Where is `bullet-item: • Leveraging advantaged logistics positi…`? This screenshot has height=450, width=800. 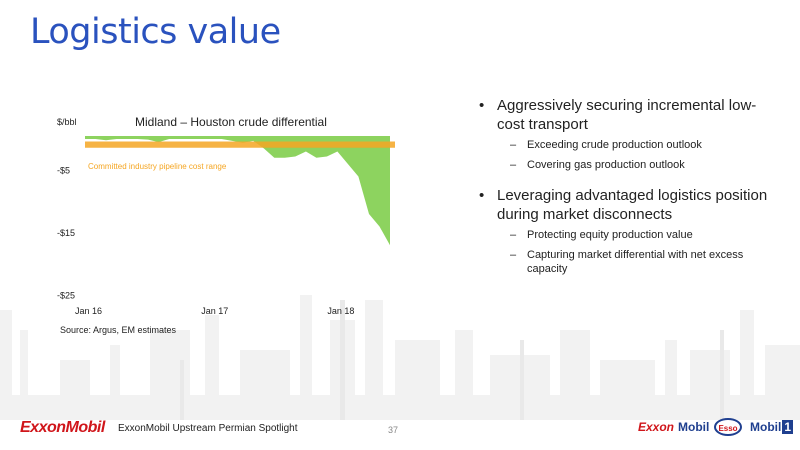 bullet-item: • Leveraging advantaged logistics positi… is located at coordinates (625, 205).